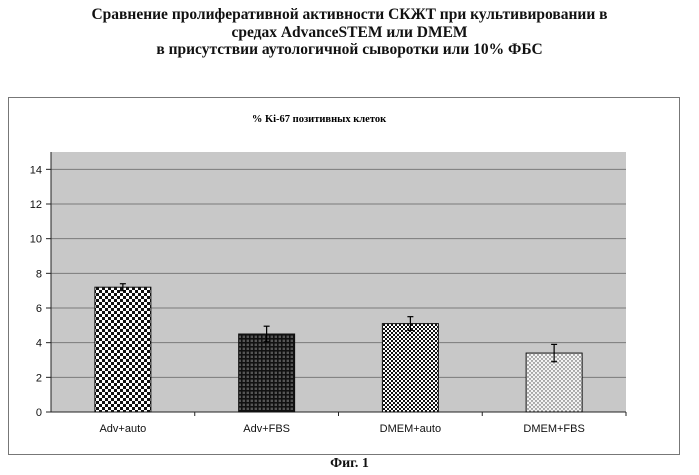  Describe the element at coordinates (39, 309) in the screenshot. I see `y-tick-label: 6` at that location.